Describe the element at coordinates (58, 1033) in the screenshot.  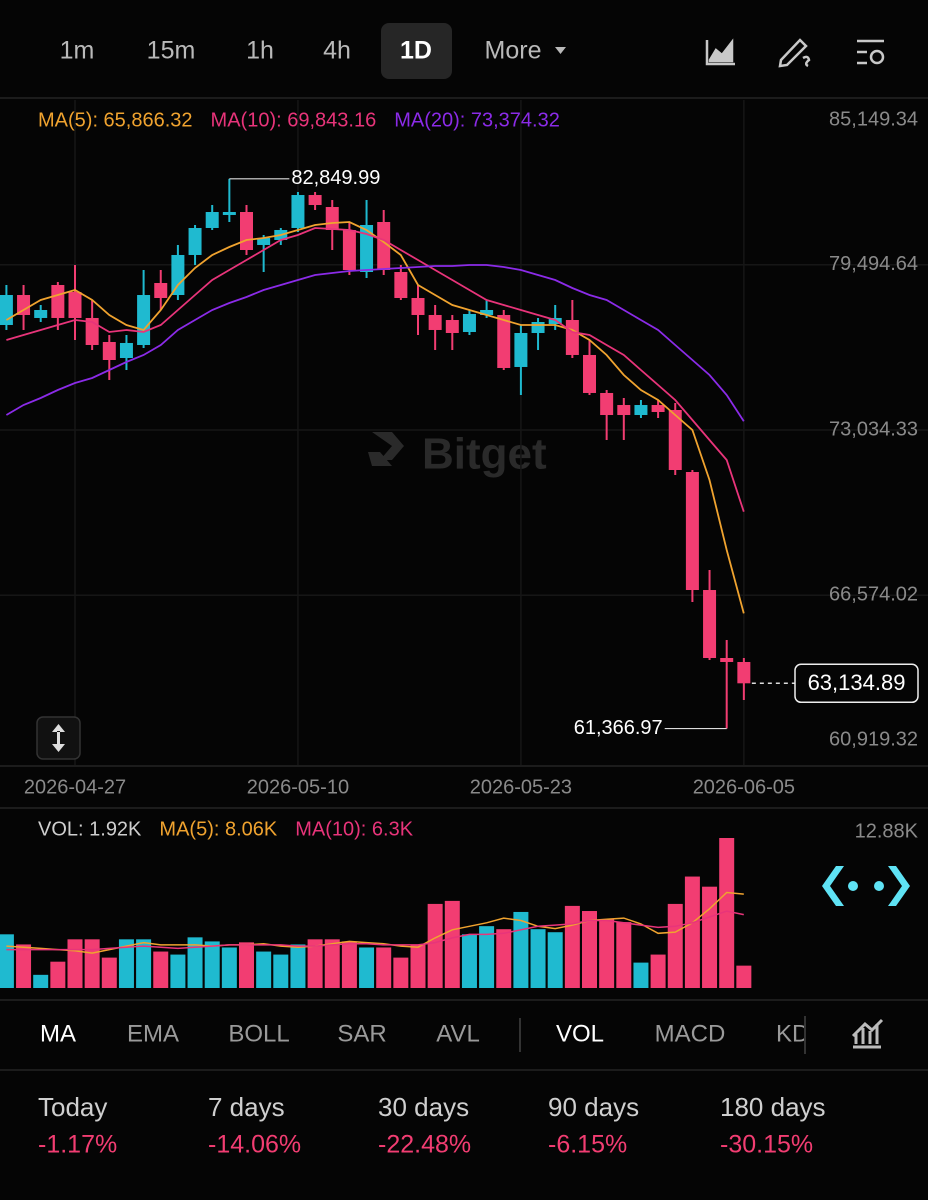
I see `indicator-tab-active: MA` at that location.